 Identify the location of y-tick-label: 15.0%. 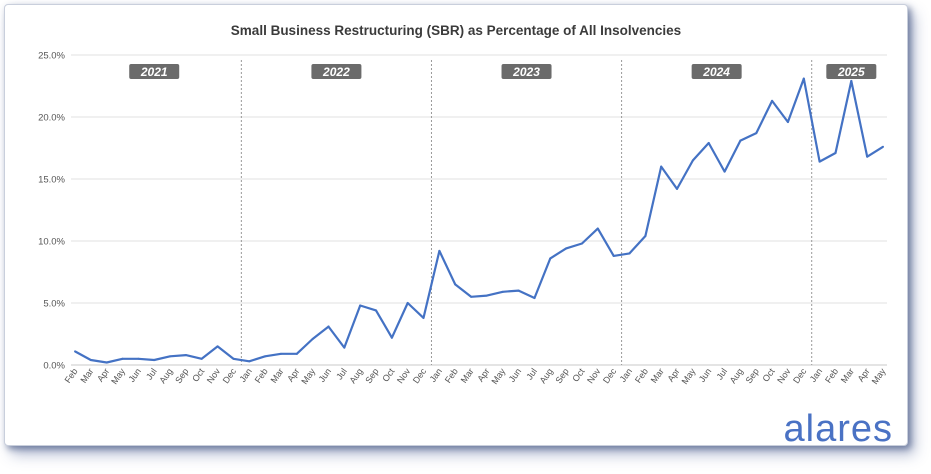
(51, 180).